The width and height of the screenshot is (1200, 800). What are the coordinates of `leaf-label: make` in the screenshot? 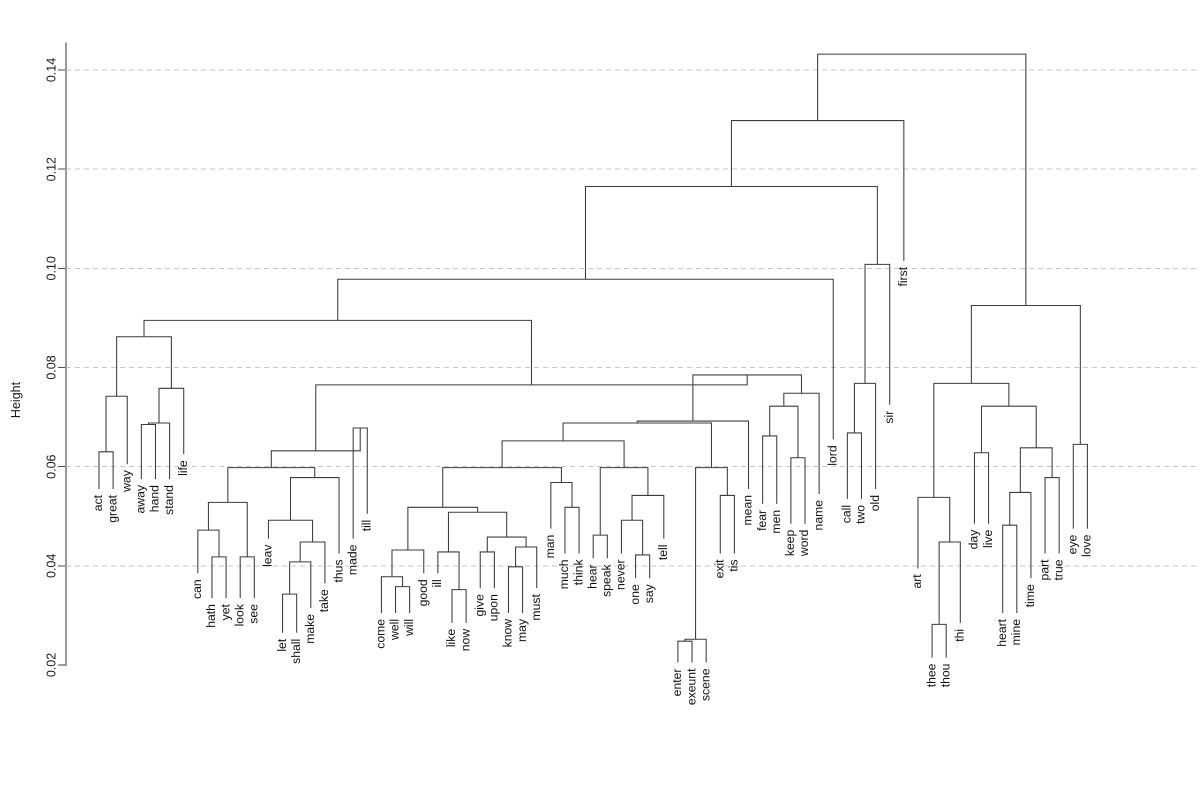 It's located at (310, 629).